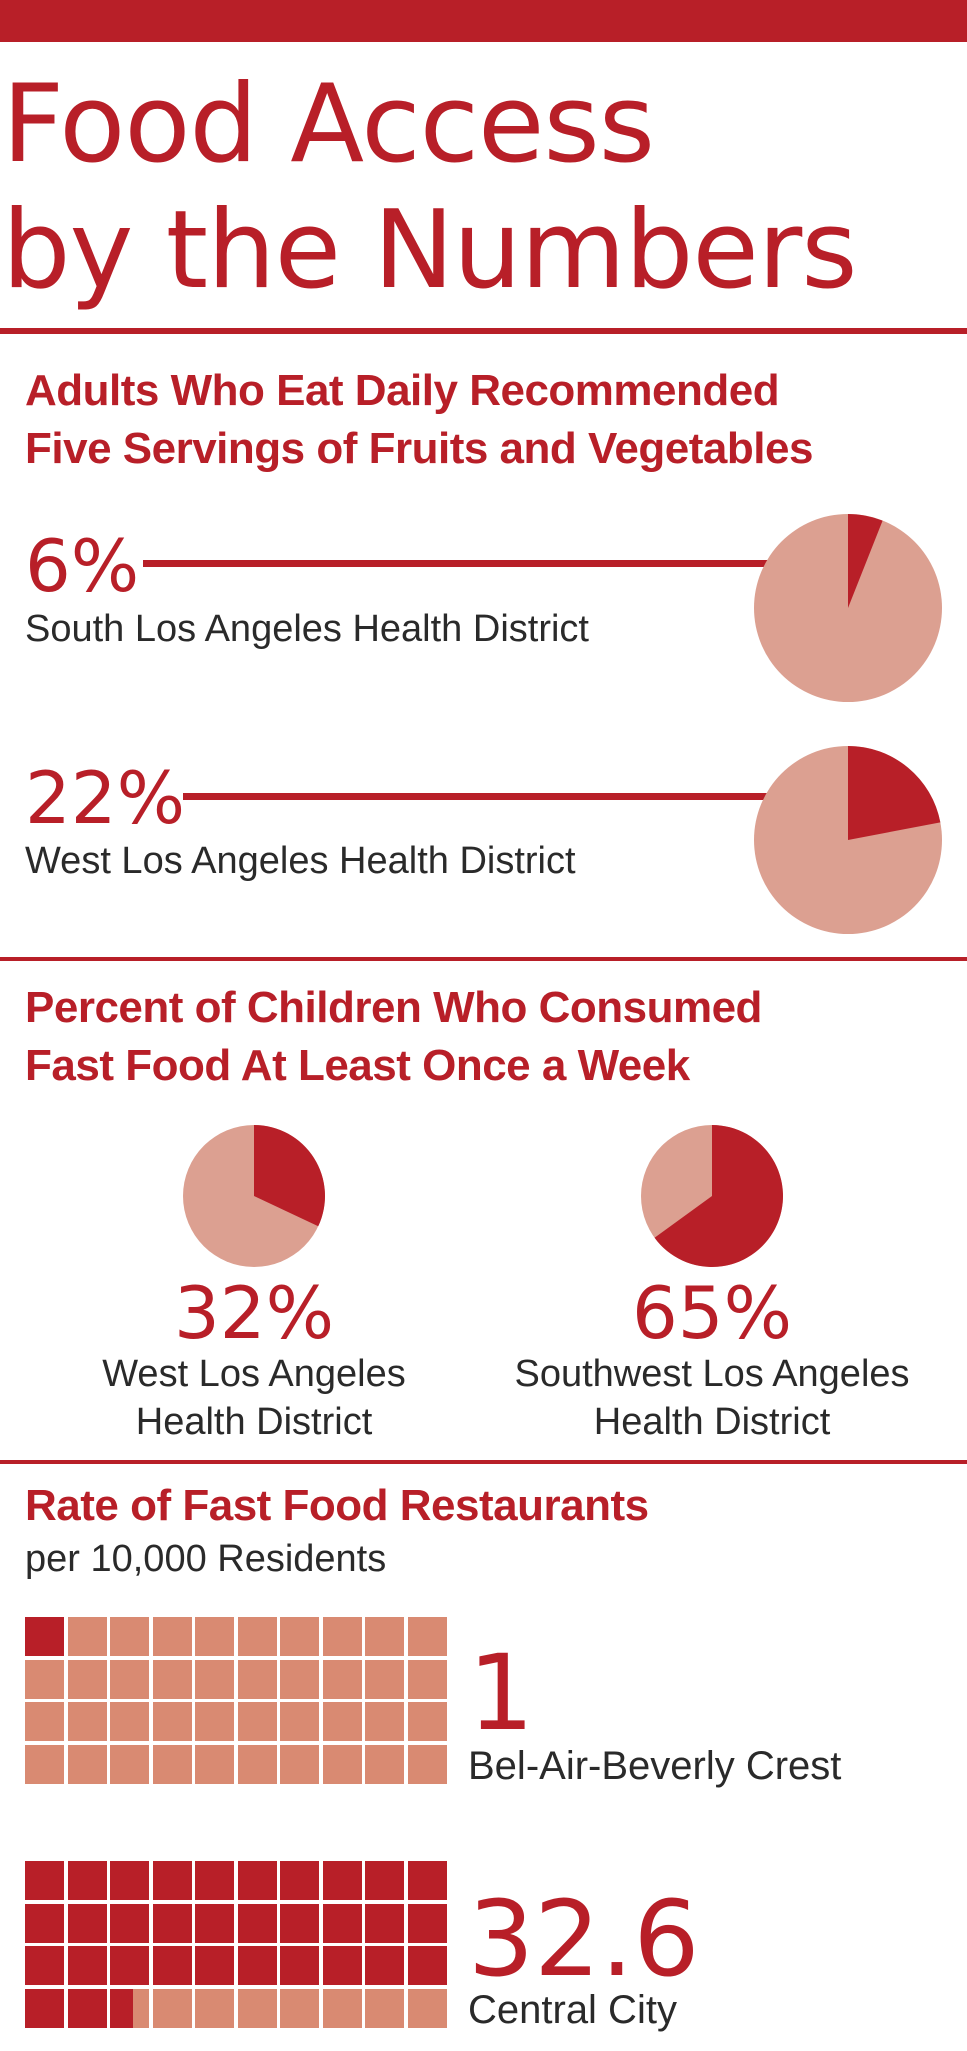 This screenshot has width=967, height=2051. Describe the element at coordinates (894, 793) in the screenshot. I see `west-la-fruit-veg-pie-value-slice` at that location.